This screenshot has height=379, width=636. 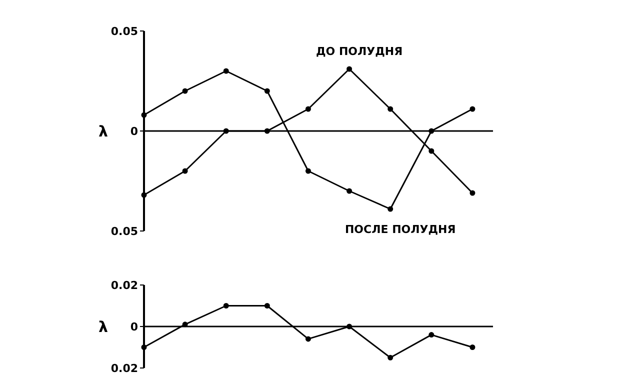 I want to click on series-label: ПОСЛЕ ПОЛУДНЯ, so click(x=400, y=229).